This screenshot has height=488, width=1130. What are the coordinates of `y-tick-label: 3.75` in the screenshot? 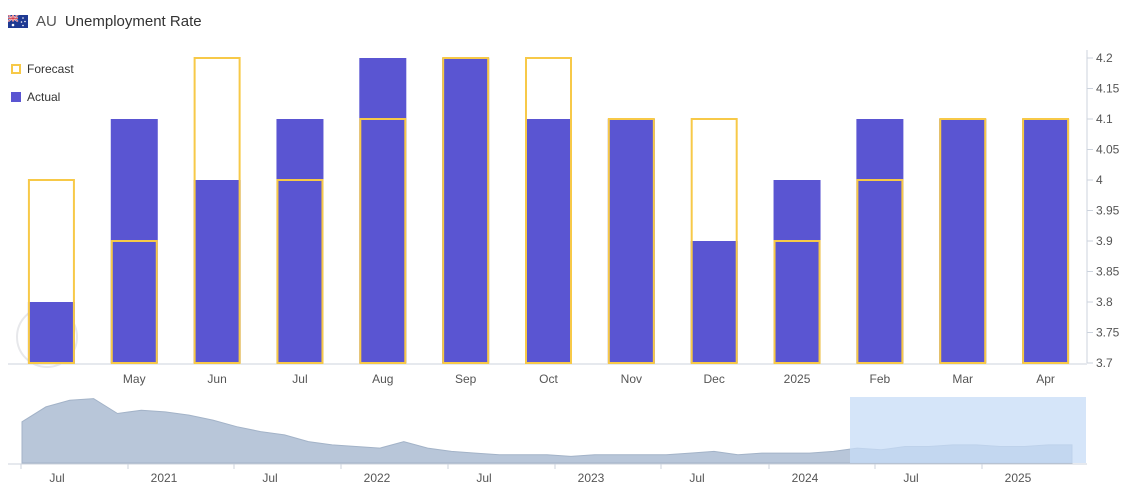 It's located at (1108, 333).